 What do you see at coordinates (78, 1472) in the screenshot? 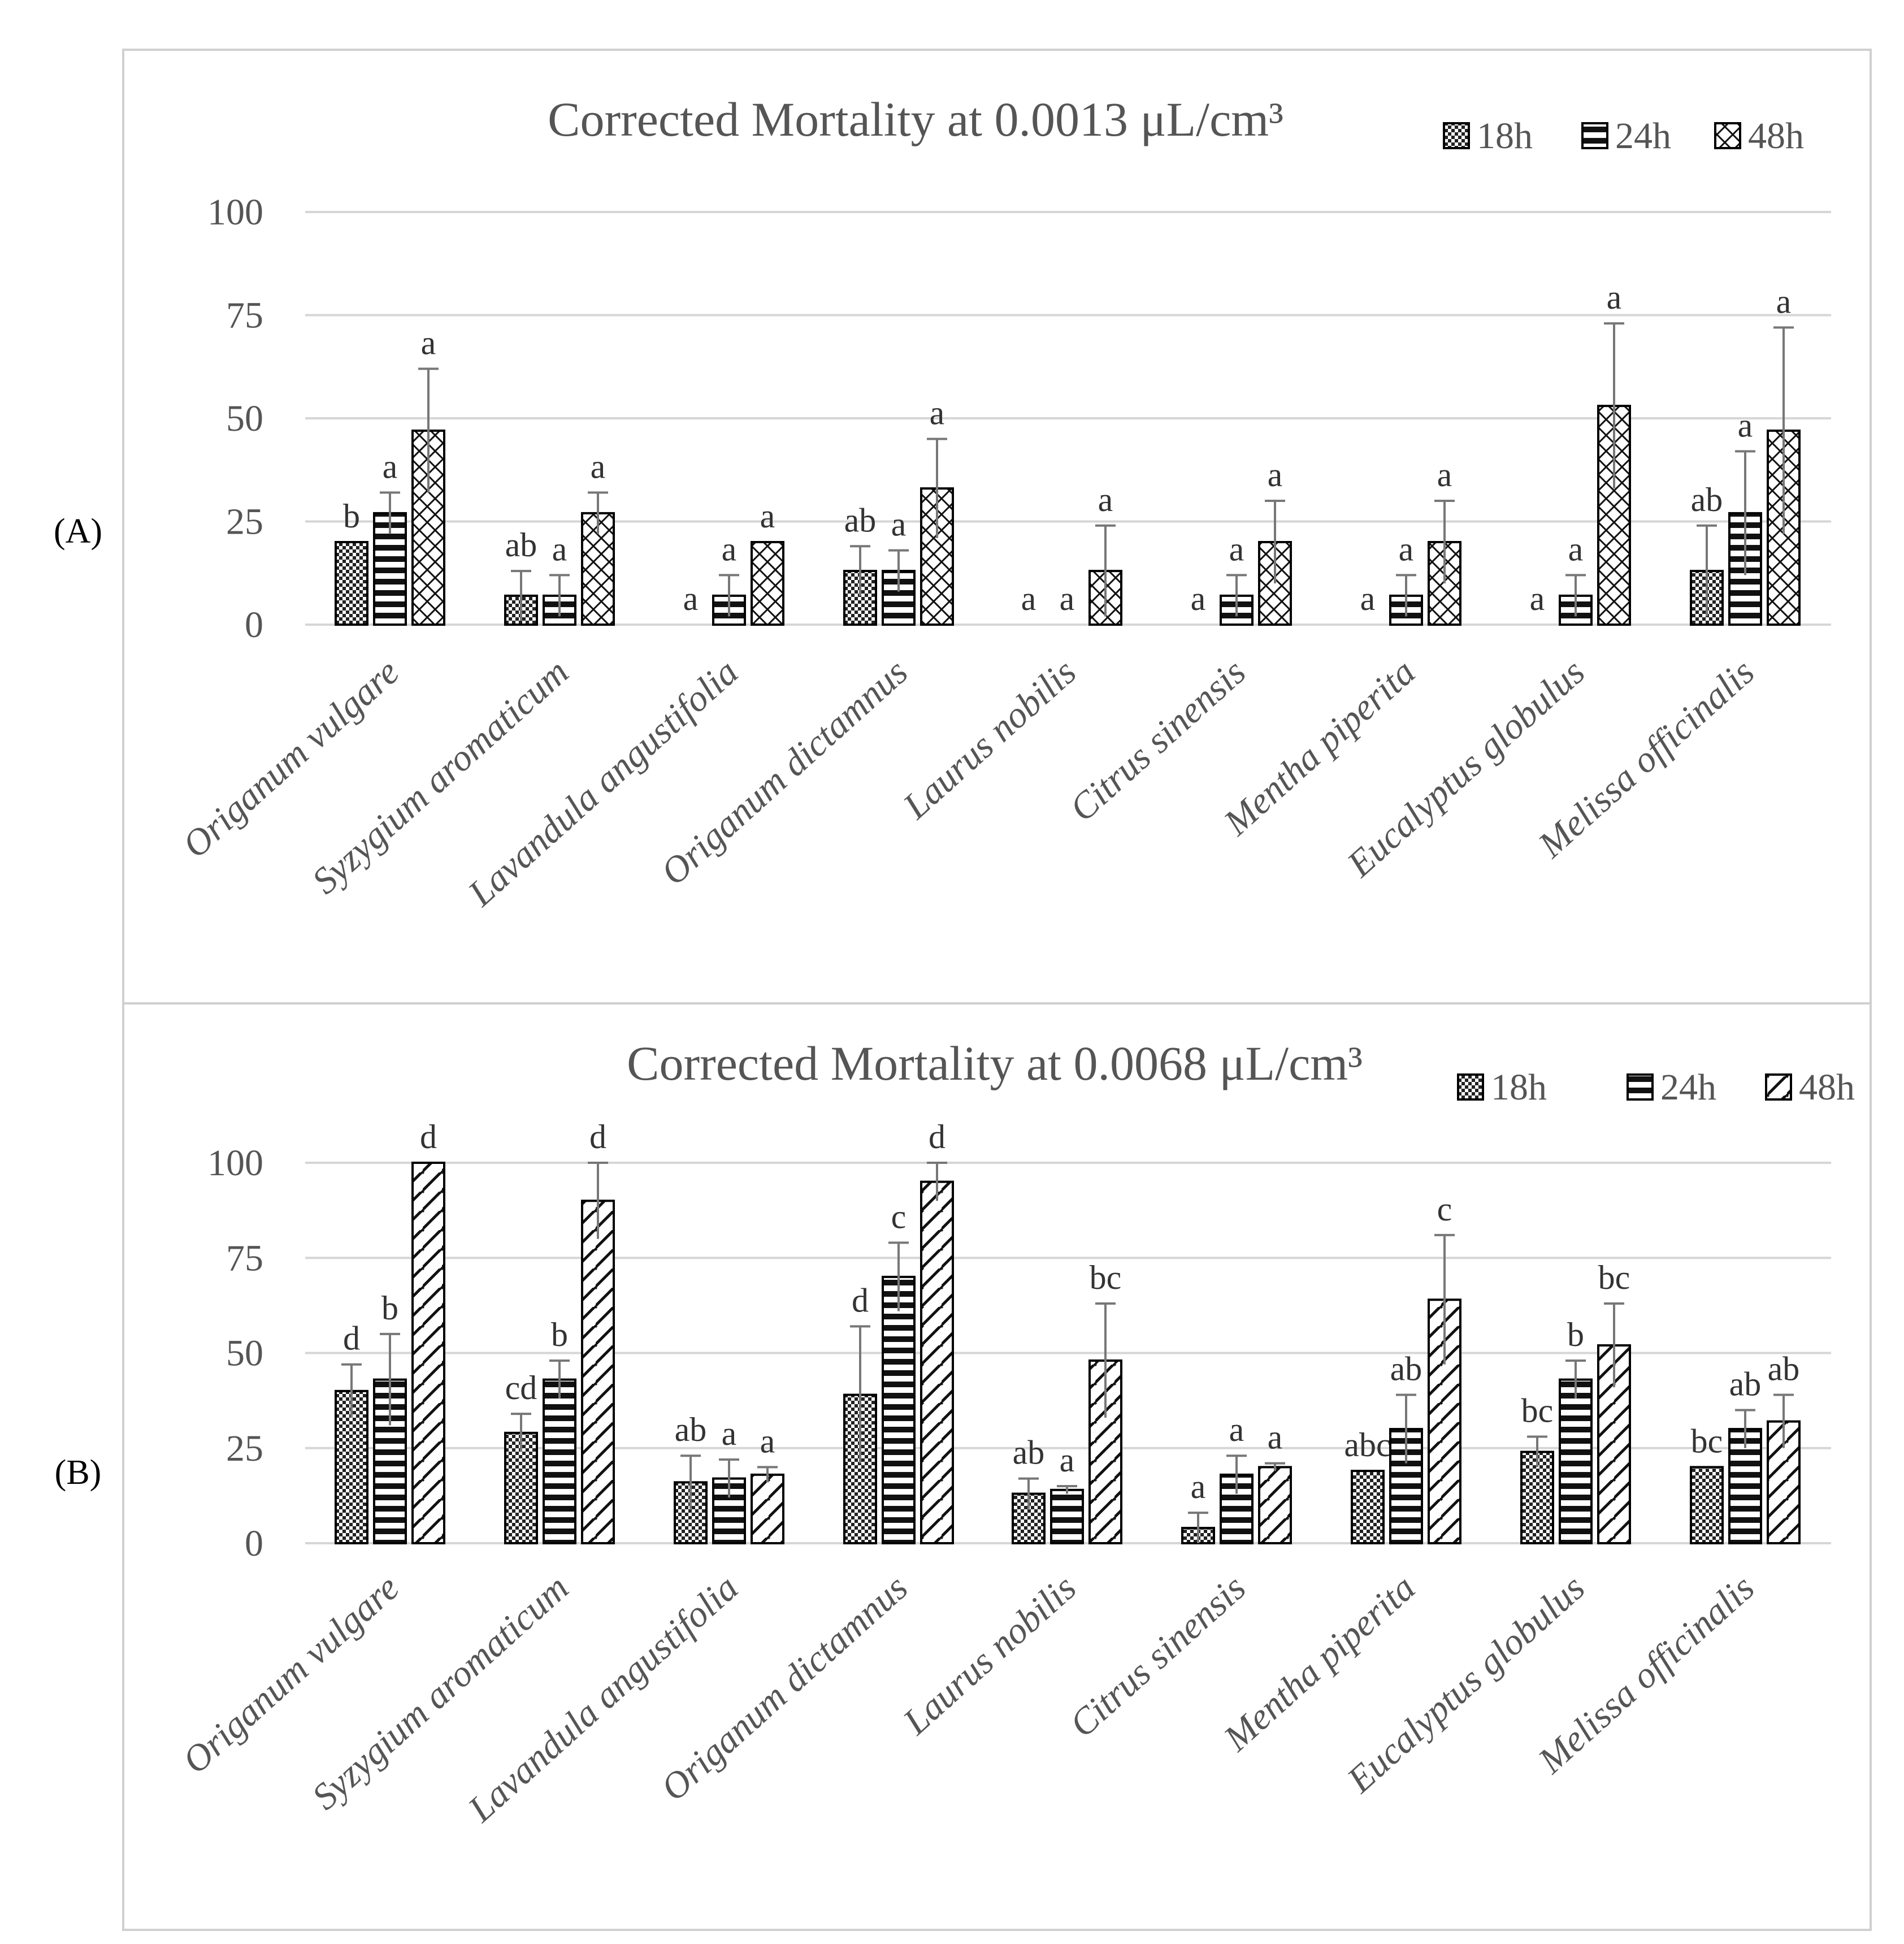
I see `panel-label-b: (B)` at bounding box center [78, 1472].